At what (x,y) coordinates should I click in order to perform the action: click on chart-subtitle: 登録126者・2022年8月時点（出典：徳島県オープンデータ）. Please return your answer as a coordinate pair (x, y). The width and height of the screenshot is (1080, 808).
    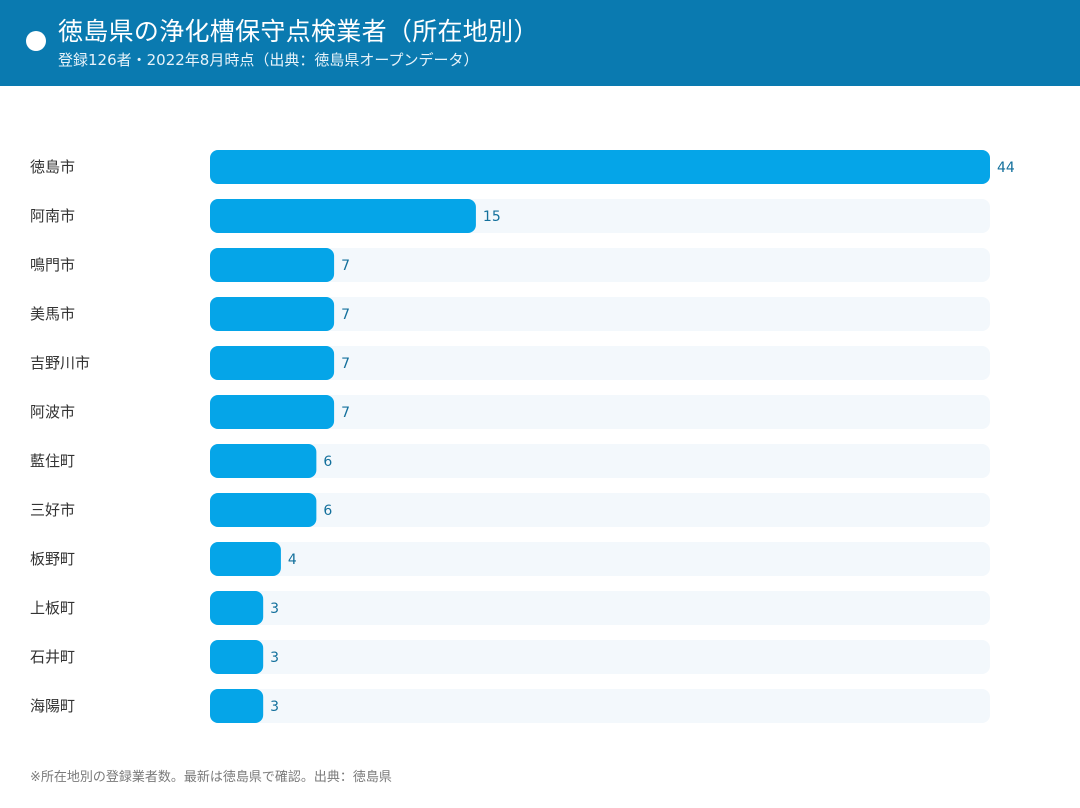
    Looking at the image, I should click on (268, 60).